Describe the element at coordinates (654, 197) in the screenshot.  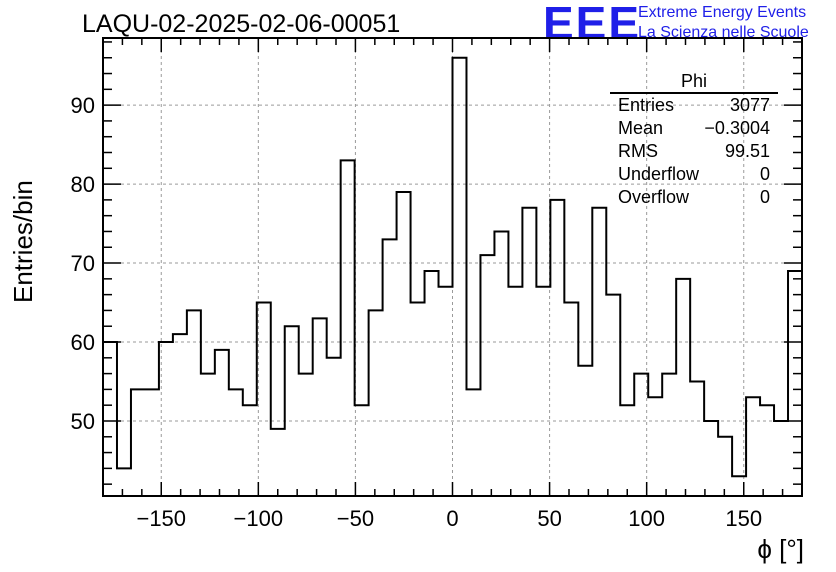
I see `stats-label: Overflow` at that location.